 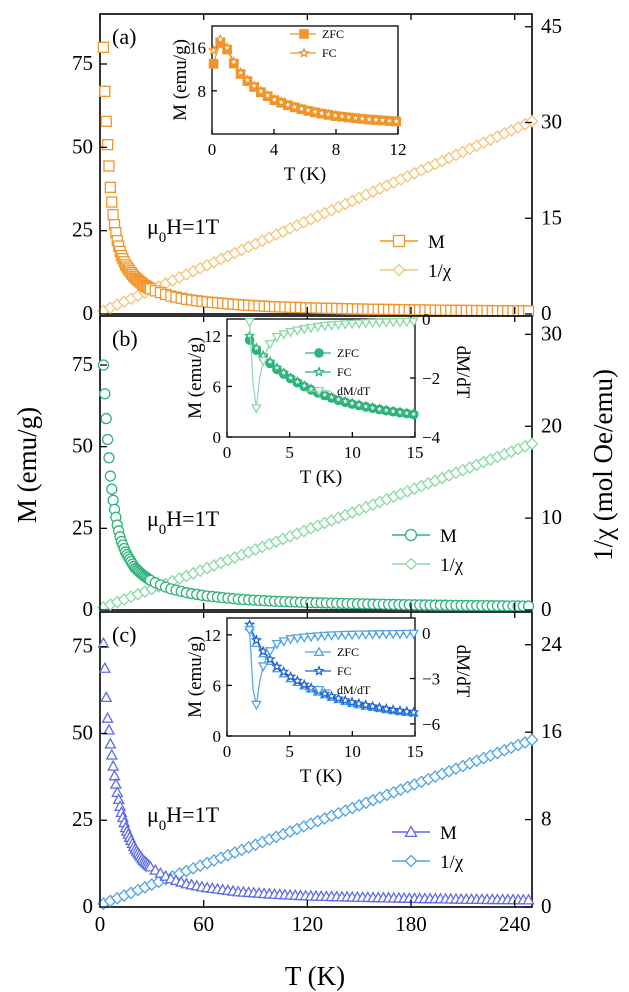 I want to click on legend-label: 1/χ, so click(x=440, y=271).